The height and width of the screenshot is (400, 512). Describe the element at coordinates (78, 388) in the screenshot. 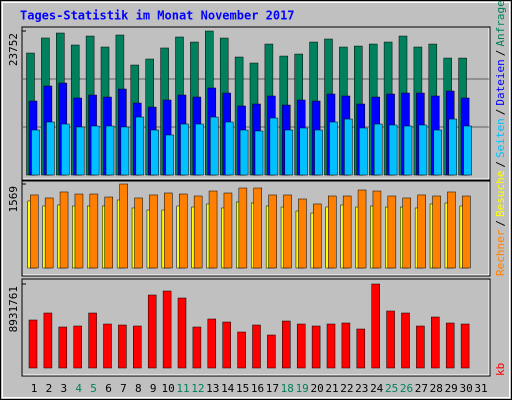

I see `x-tick-label: 4` at that location.